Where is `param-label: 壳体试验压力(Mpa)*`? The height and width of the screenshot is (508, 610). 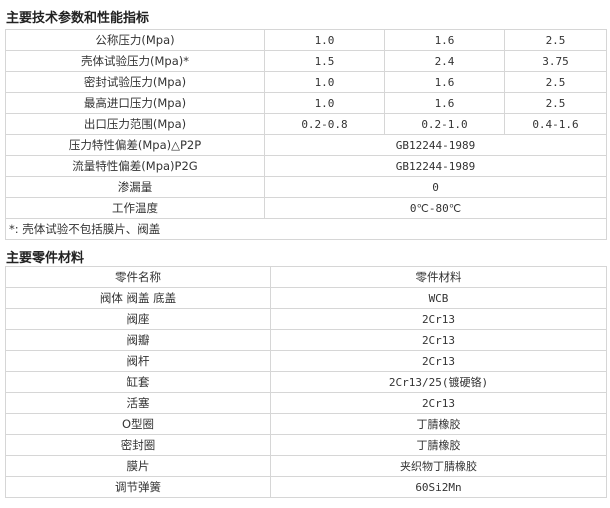
param-label: 壳体试验压力(Mpa)* is located at coordinates (135, 61).